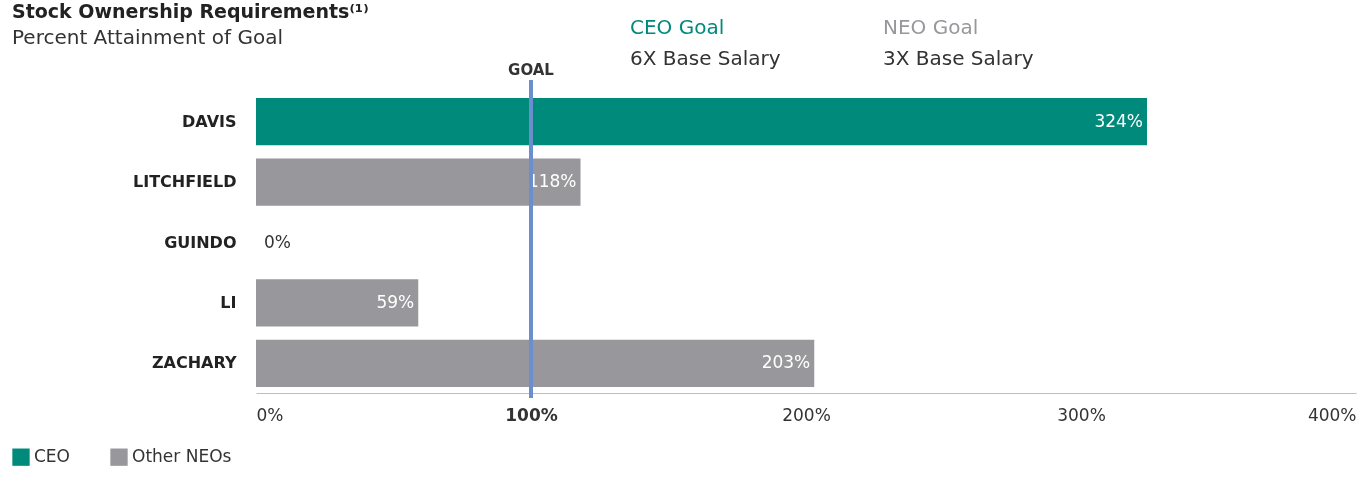  I want to click on text: 6X Base Salary, so click(705, 58).